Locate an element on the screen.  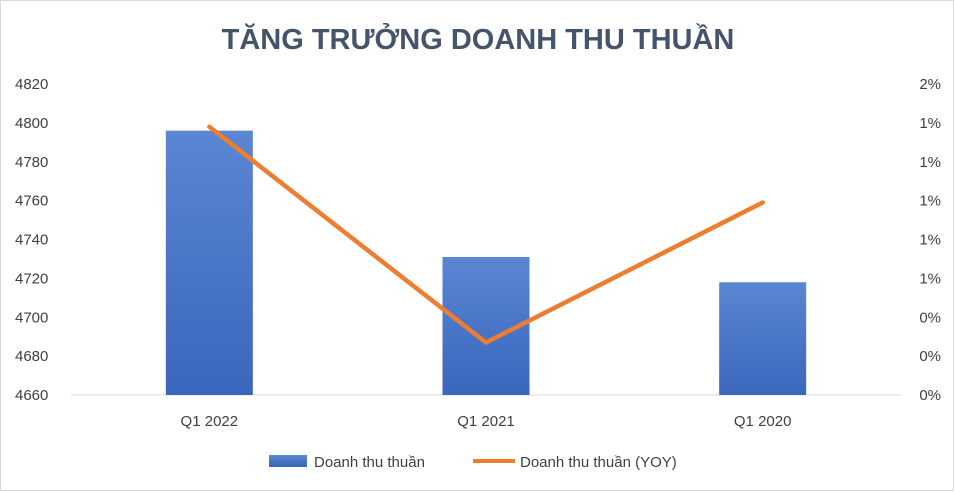
category-labels: Q1 2022 Q1 2021 Q1 2020 is located at coordinates (486, 421).